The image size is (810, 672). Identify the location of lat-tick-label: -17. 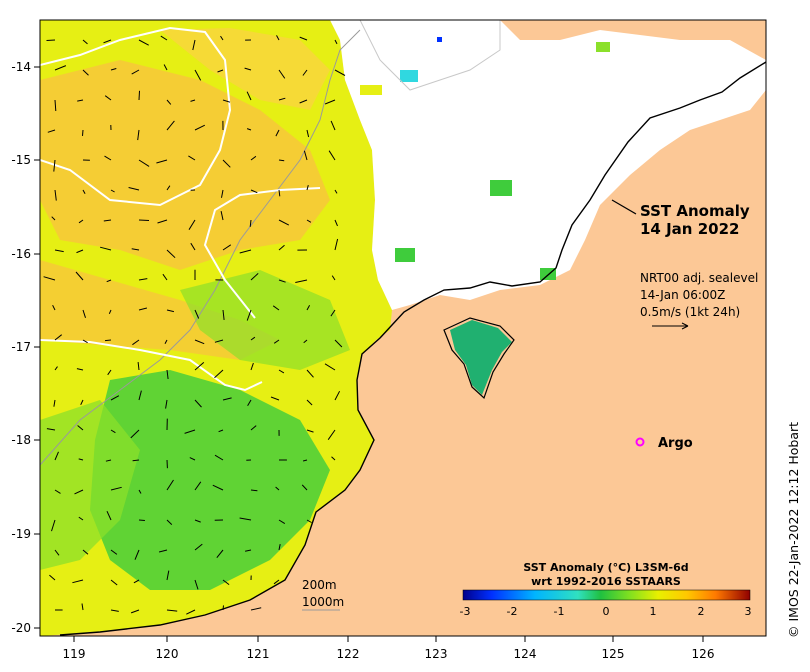
(21, 347).